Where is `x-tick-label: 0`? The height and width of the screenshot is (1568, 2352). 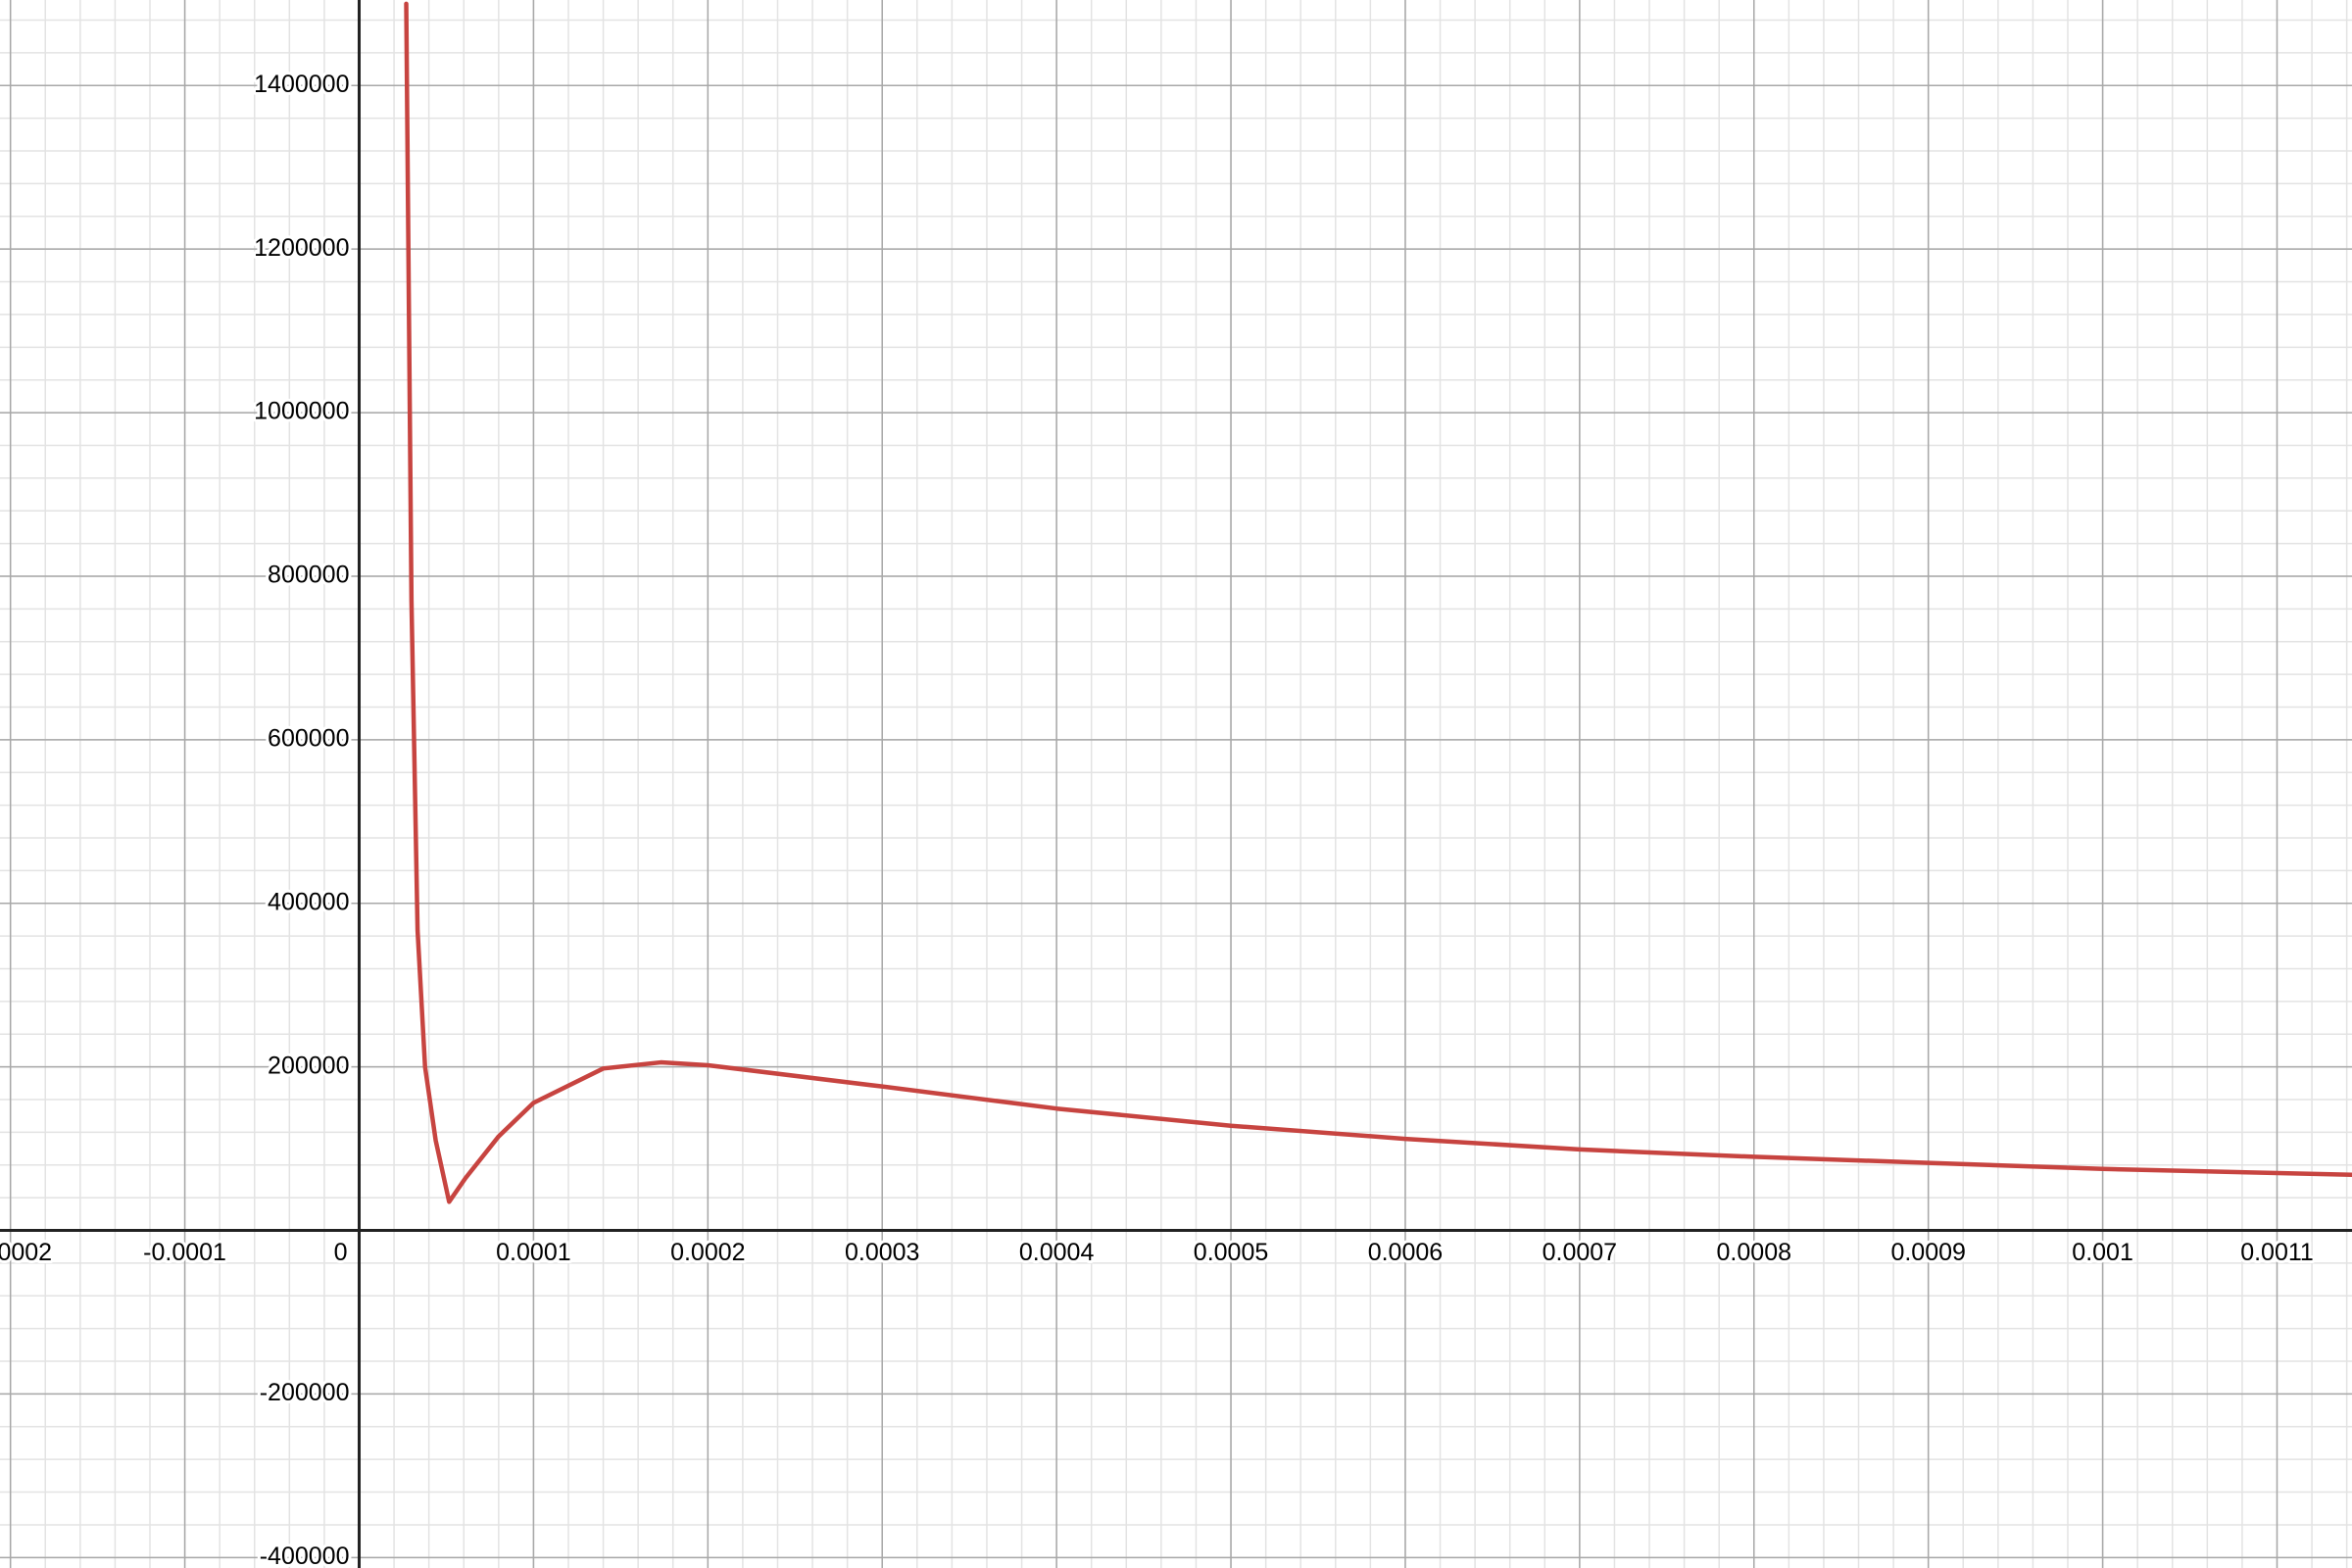 x-tick-label: 0 is located at coordinates (341, 1252).